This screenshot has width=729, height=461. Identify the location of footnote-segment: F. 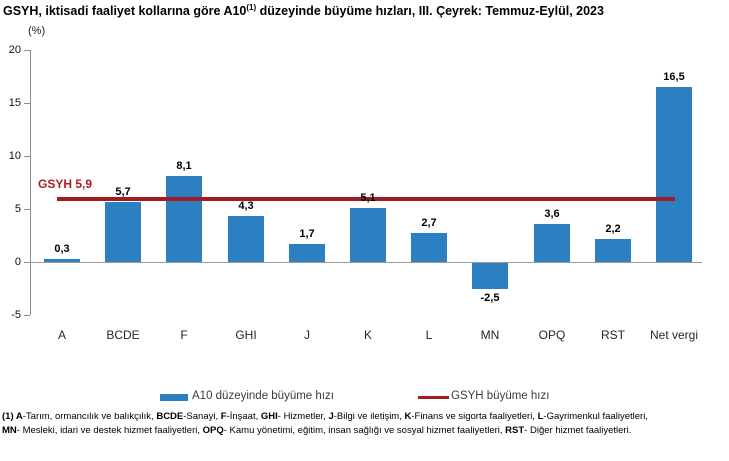
(223, 416).